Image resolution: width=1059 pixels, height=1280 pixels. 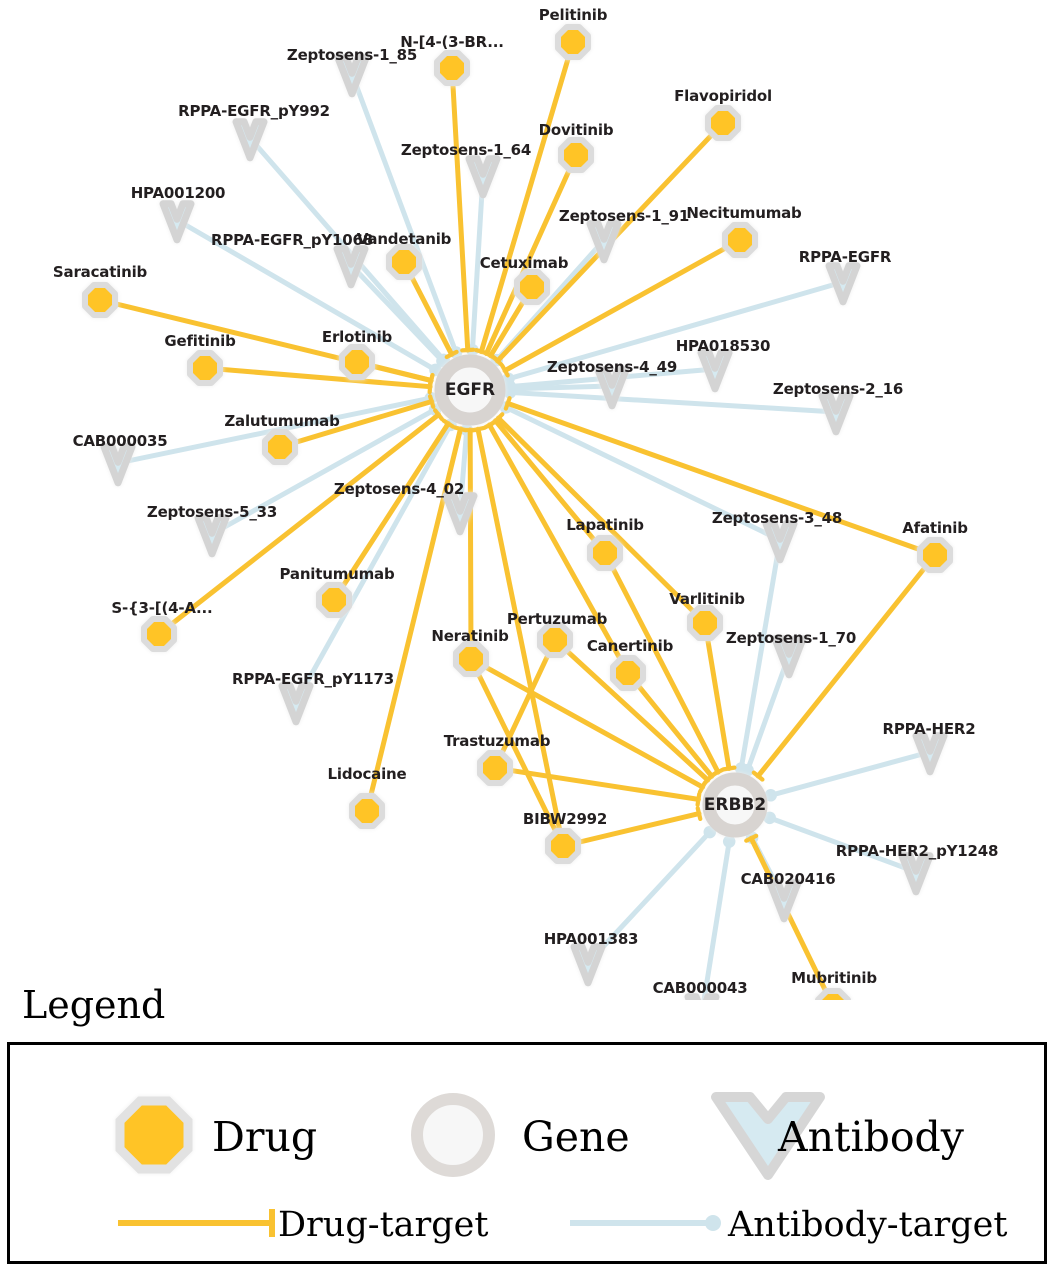 I want to click on legend-label-antibody-target: Antibody-target, so click(x=868, y=1225).